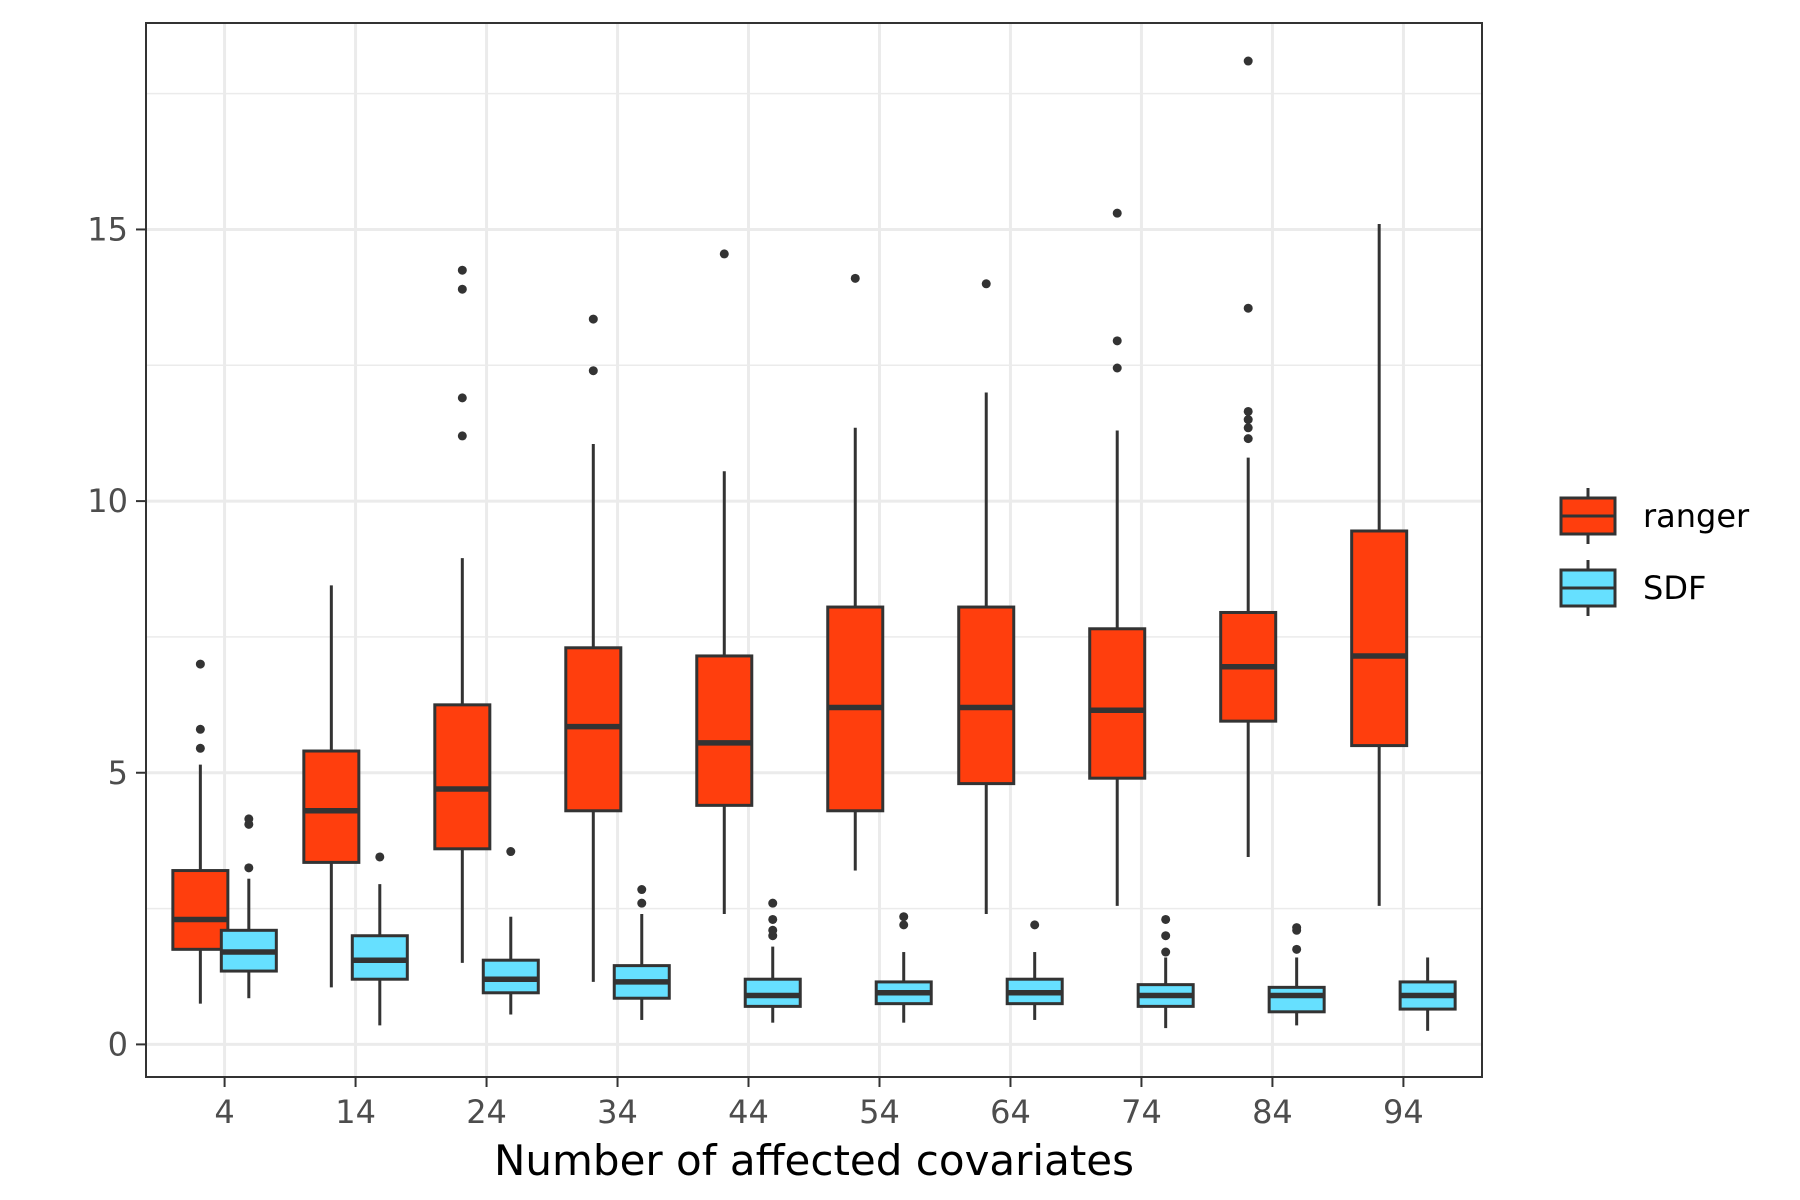 The height and width of the screenshot is (1200, 1800). What do you see at coordinates (748, 1112) in the screenshot?
I see `x-tick-label: 44` at bounding box center [748, 1112].